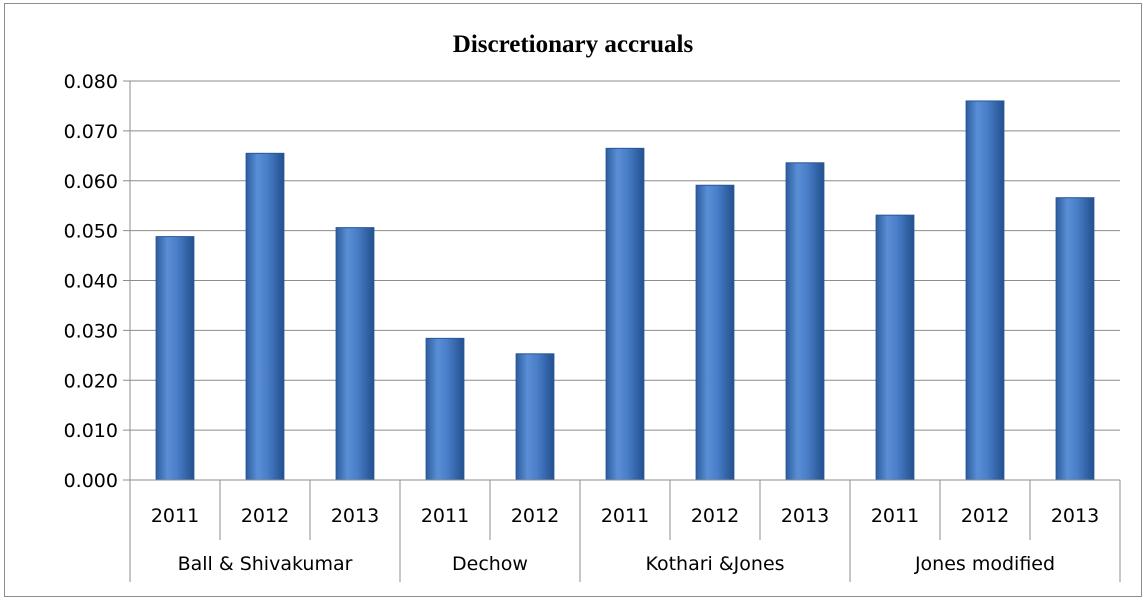 This screenshot has height=601, width=1146. What do you see at coordinates (714, 564) in the screenshot?
I see `x-group-label: Kothari &Jones` at bounding box center [714, 564].